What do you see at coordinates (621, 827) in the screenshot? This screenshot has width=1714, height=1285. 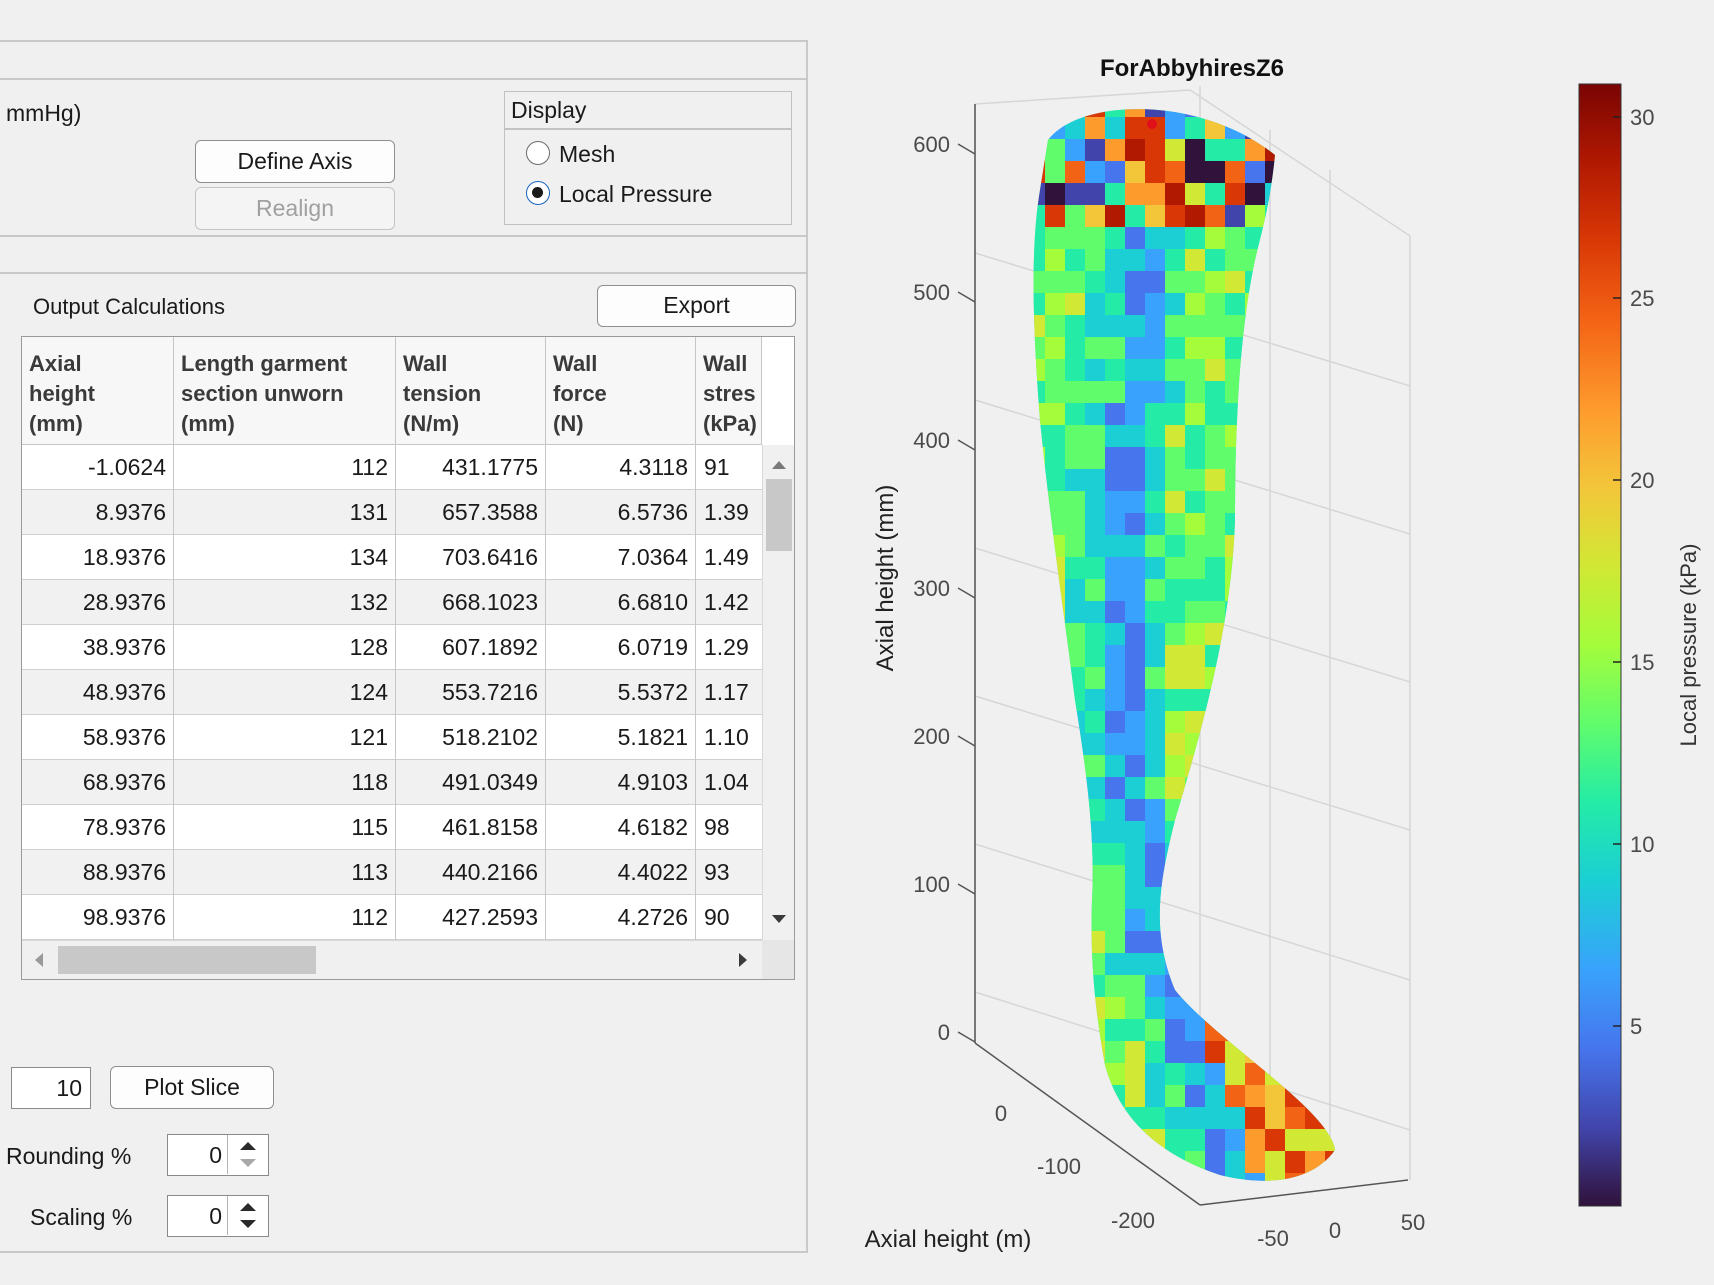 I see `table-cell: 4.6182` at bounding box center [621, 827].